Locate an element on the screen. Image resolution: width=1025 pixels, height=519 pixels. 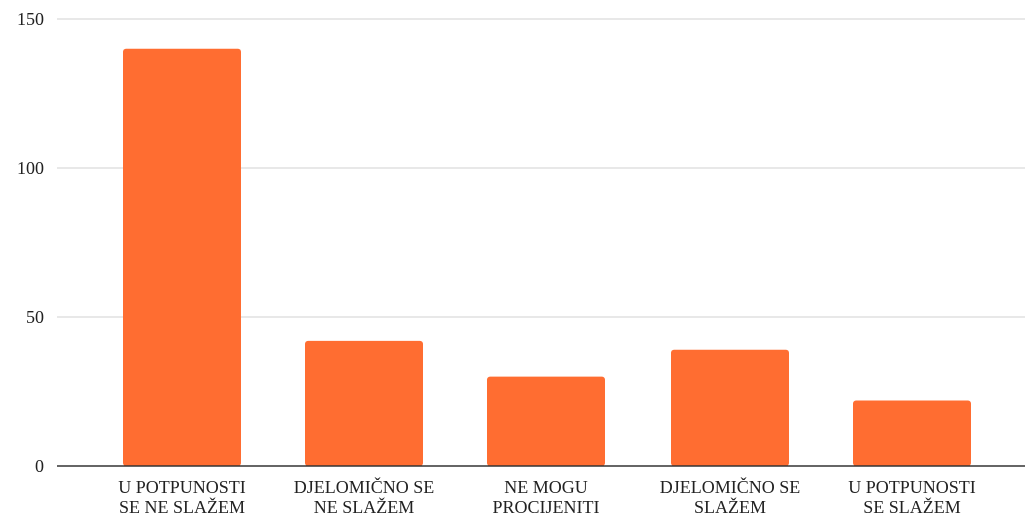
y-axis-tick-labels: 0 50 100 150 is located at coordinates (30, 242).